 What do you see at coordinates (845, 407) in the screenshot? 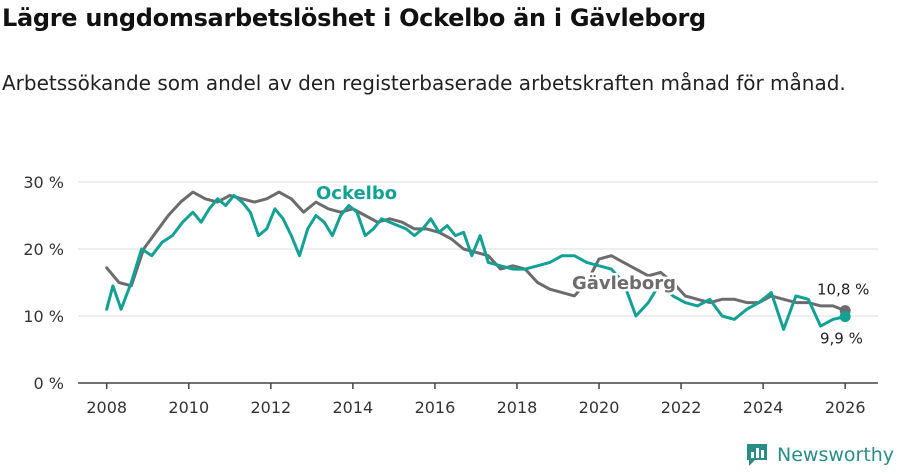
I see `x-tick-label: 2026` at bounding box center [845, 407].